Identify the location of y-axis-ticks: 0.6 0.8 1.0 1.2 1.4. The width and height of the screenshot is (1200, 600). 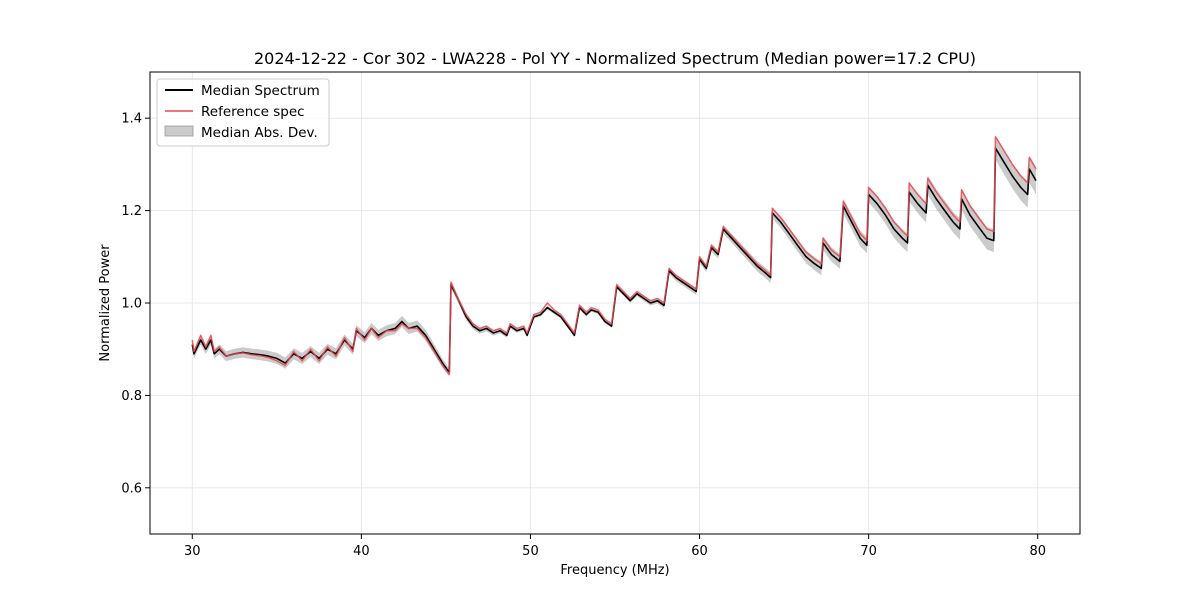
(135, 304).